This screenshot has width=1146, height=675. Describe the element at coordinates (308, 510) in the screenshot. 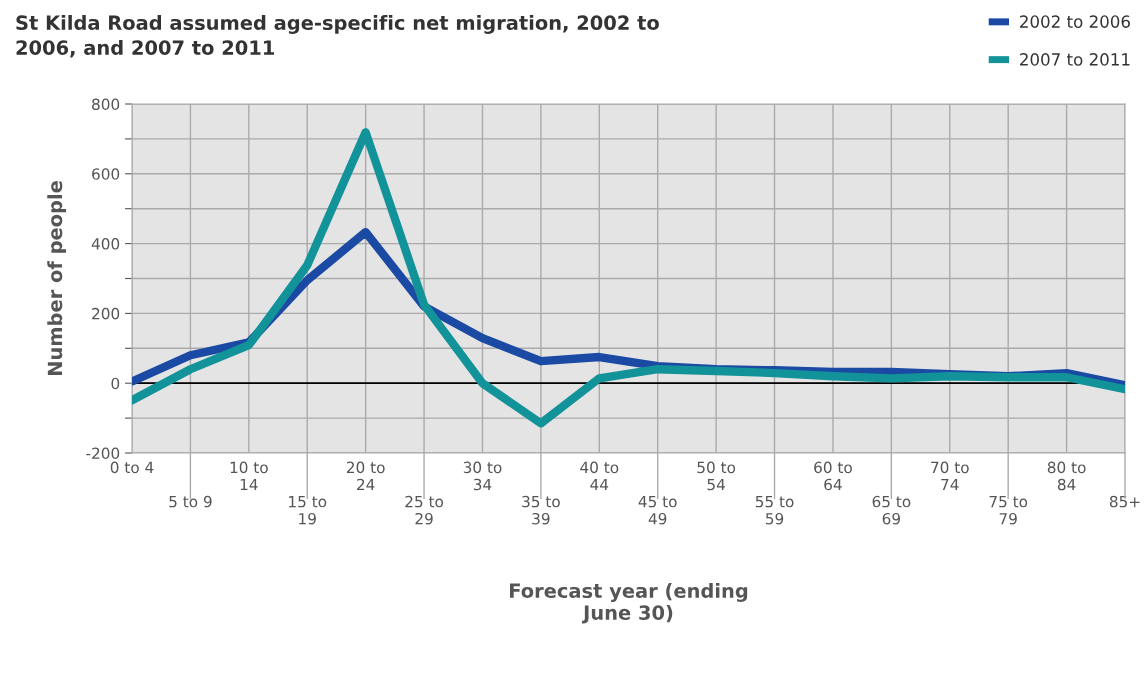

I see `x-tick-label: 15 to 19` at that location.